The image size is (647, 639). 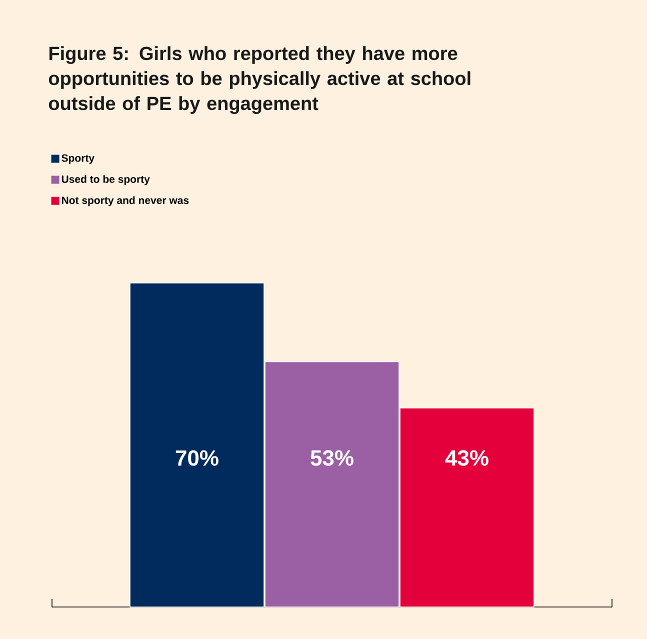 I want to click on data-label: 70%, so click(x=197, y=458).